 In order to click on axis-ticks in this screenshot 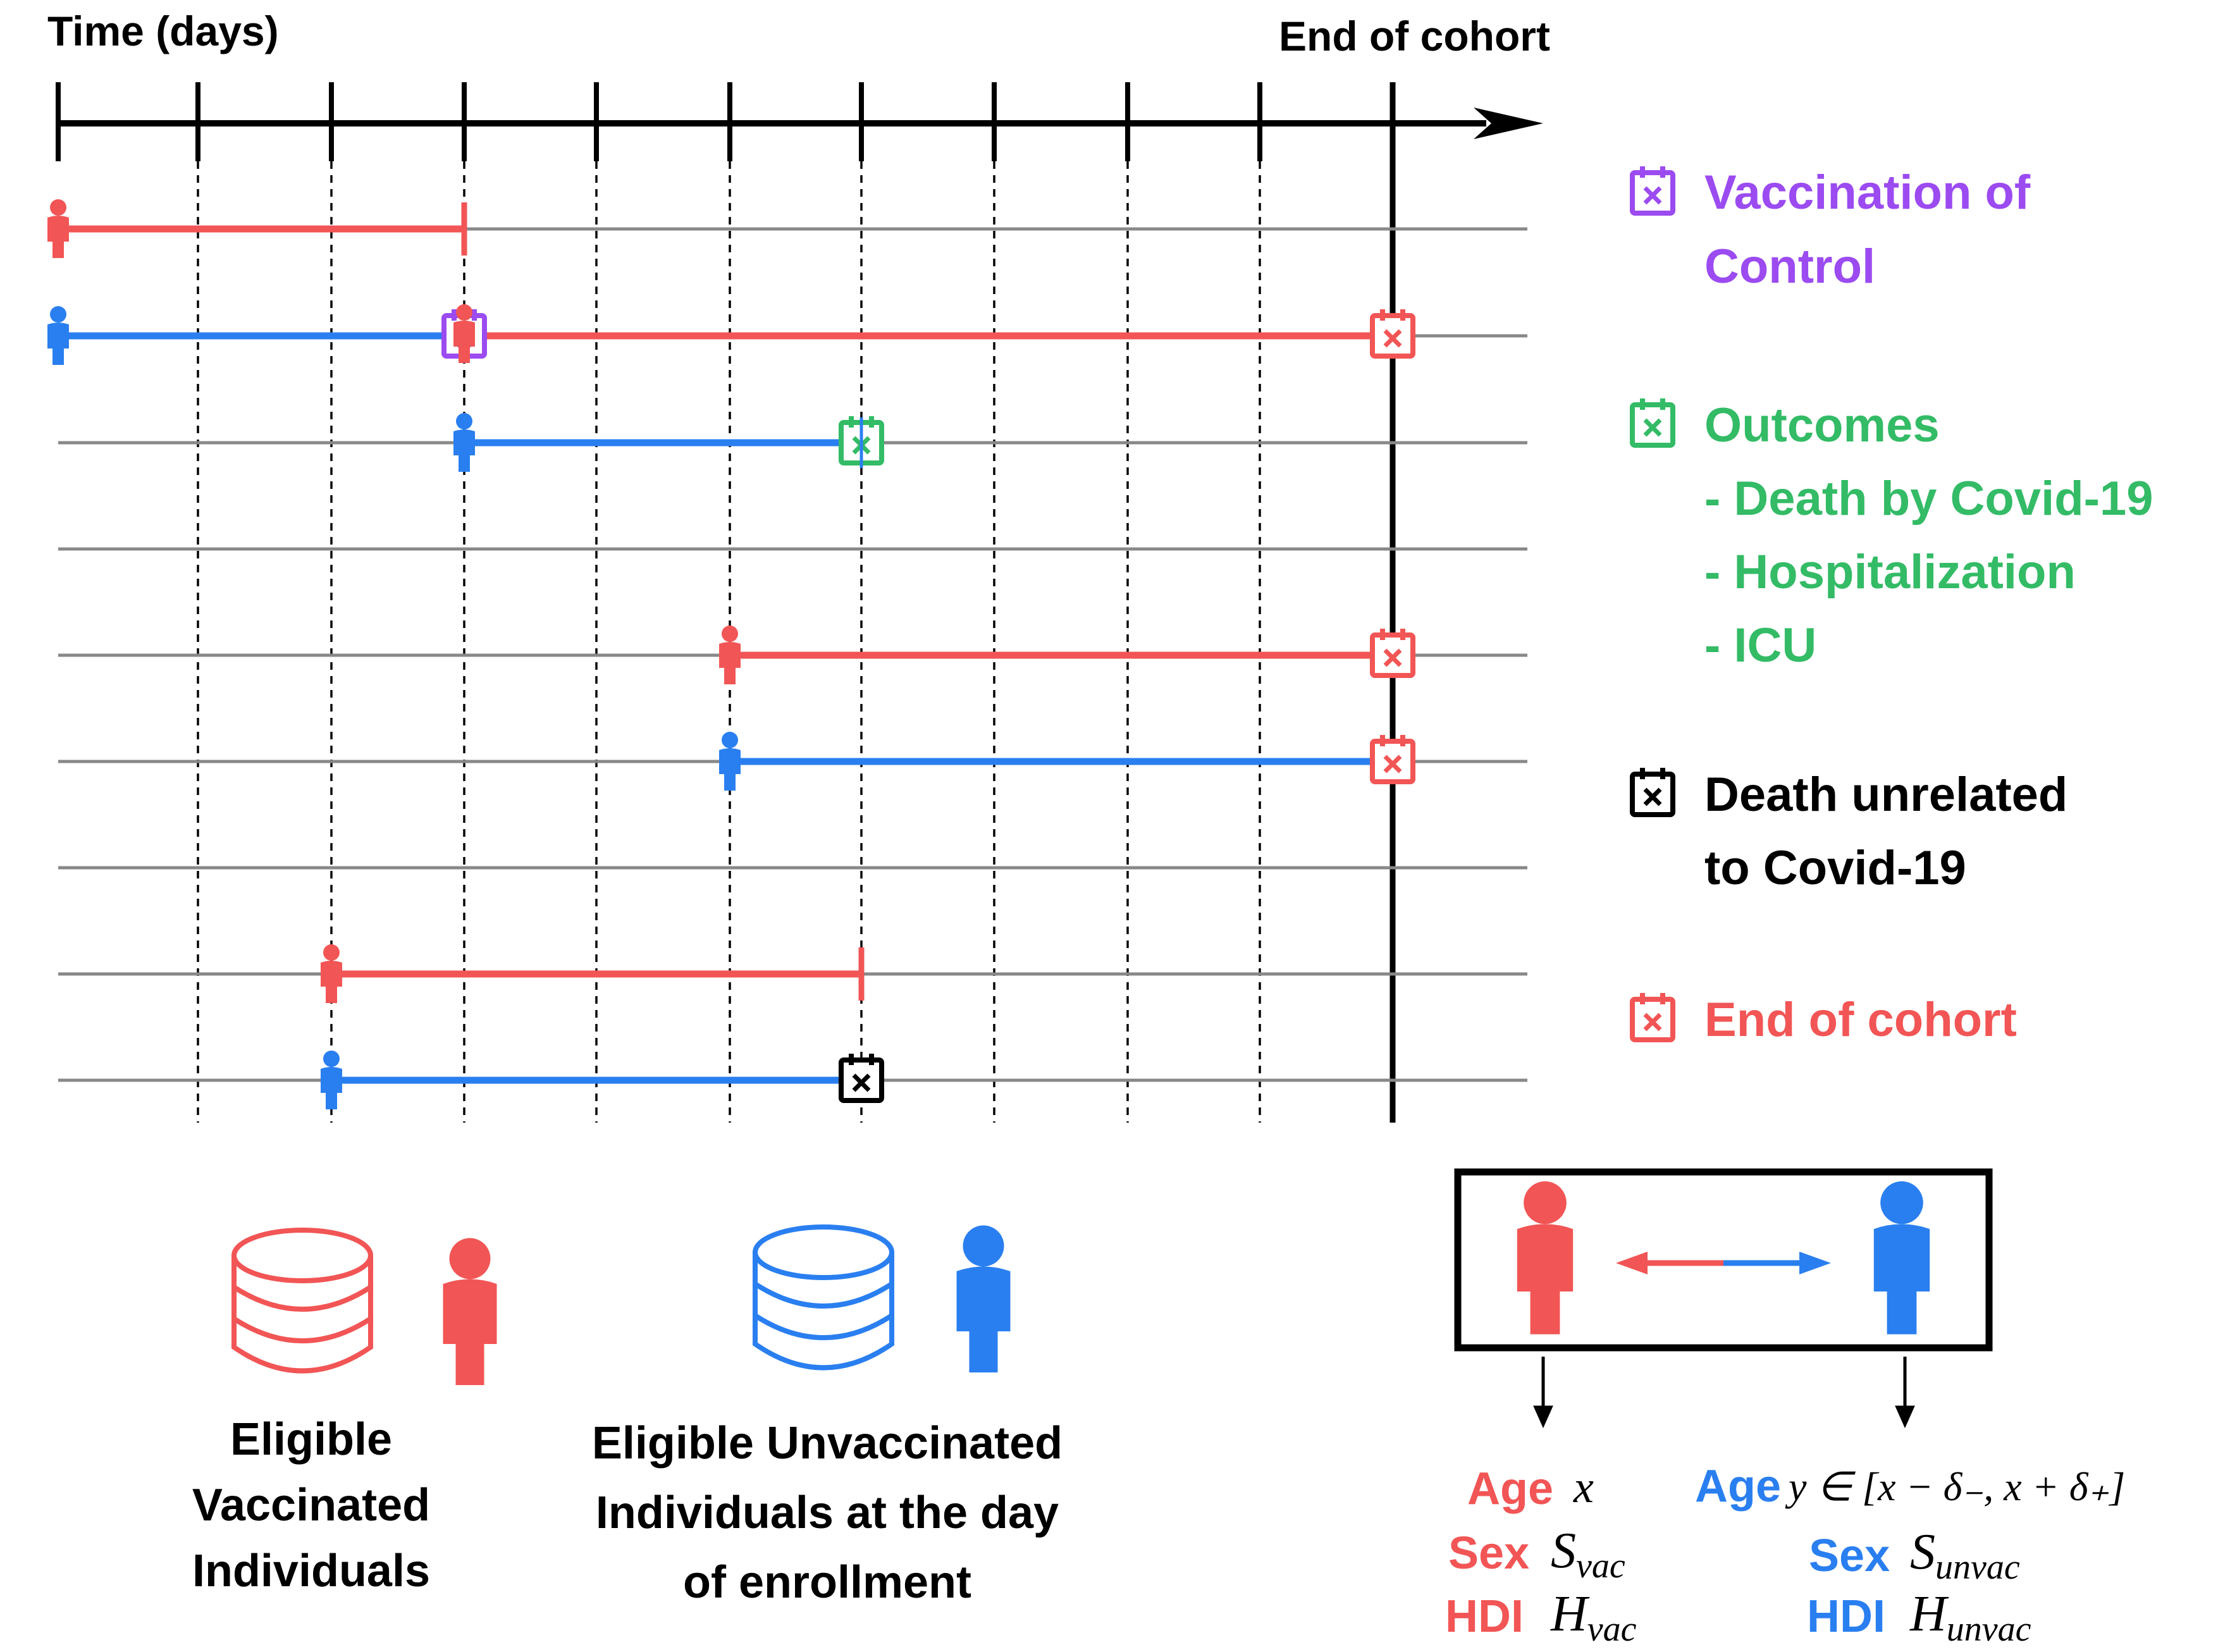, I will do `click(659, 122)`.